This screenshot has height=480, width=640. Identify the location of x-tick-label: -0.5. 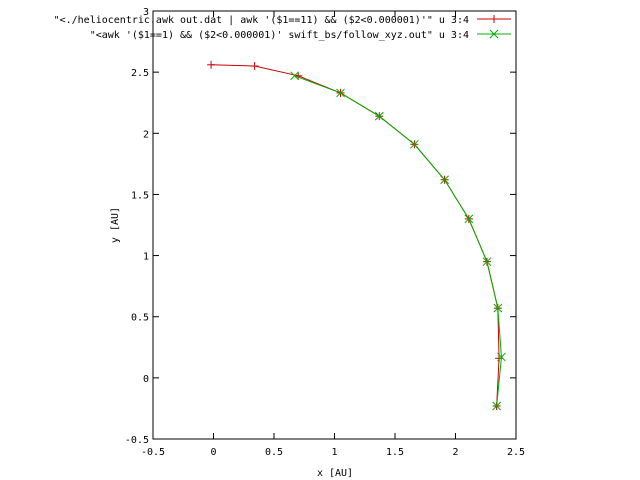
(153, 452).